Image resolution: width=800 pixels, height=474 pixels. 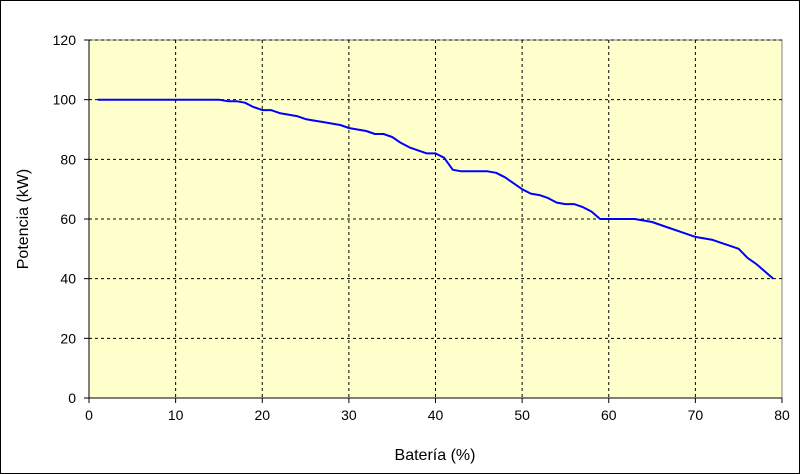 I want to click on x-tick-label: 10, so click(x=176, y=415).